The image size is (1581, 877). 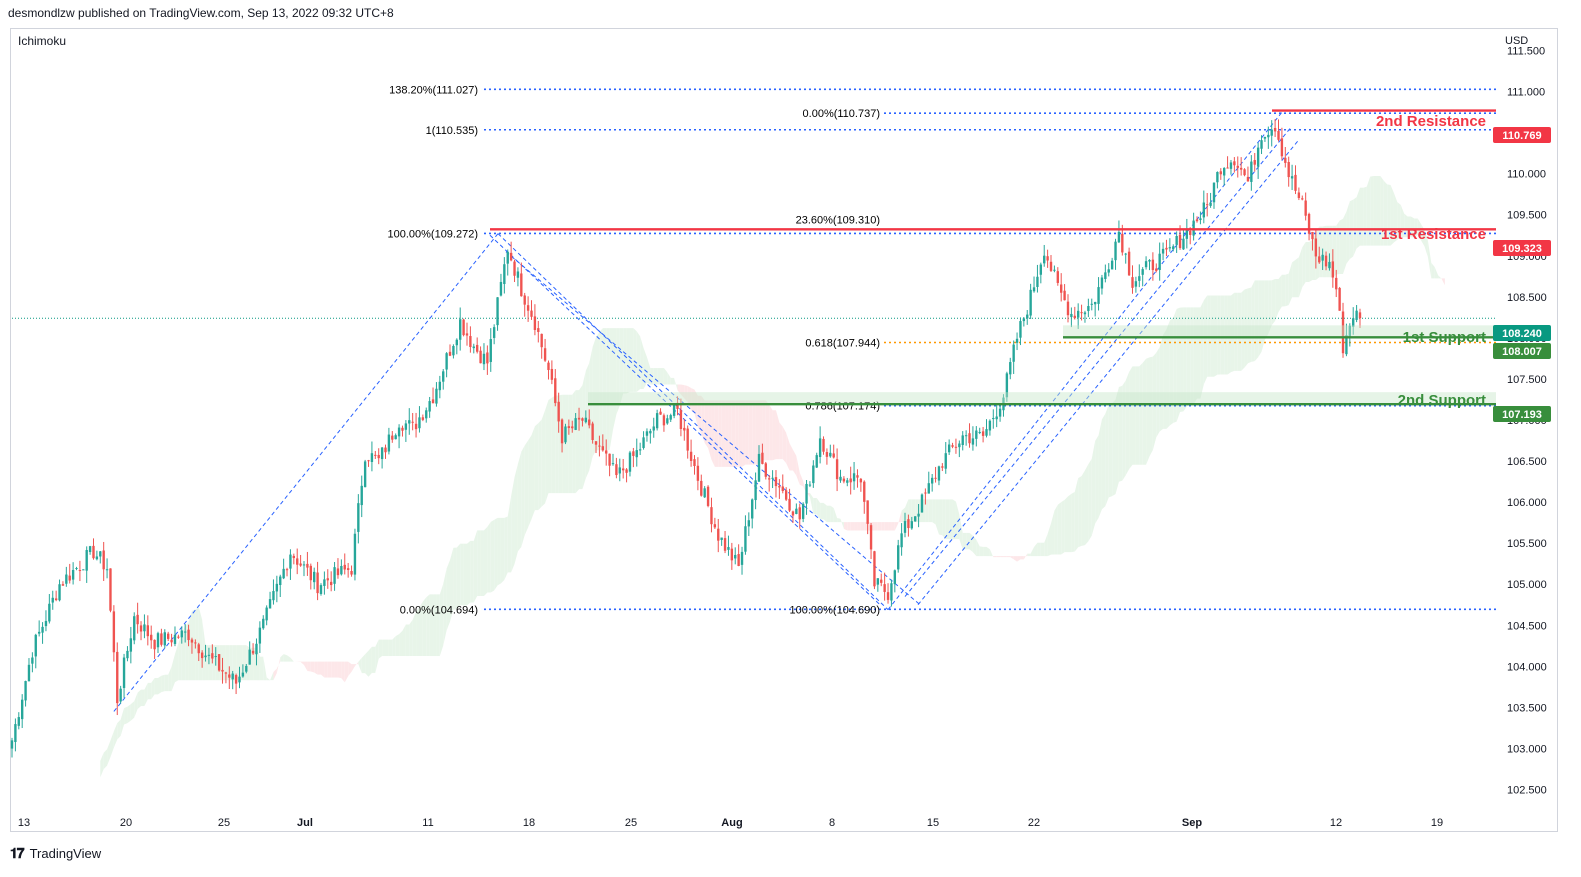 I want to click on x-tick-label: Jul, so click(x=305, y=823).